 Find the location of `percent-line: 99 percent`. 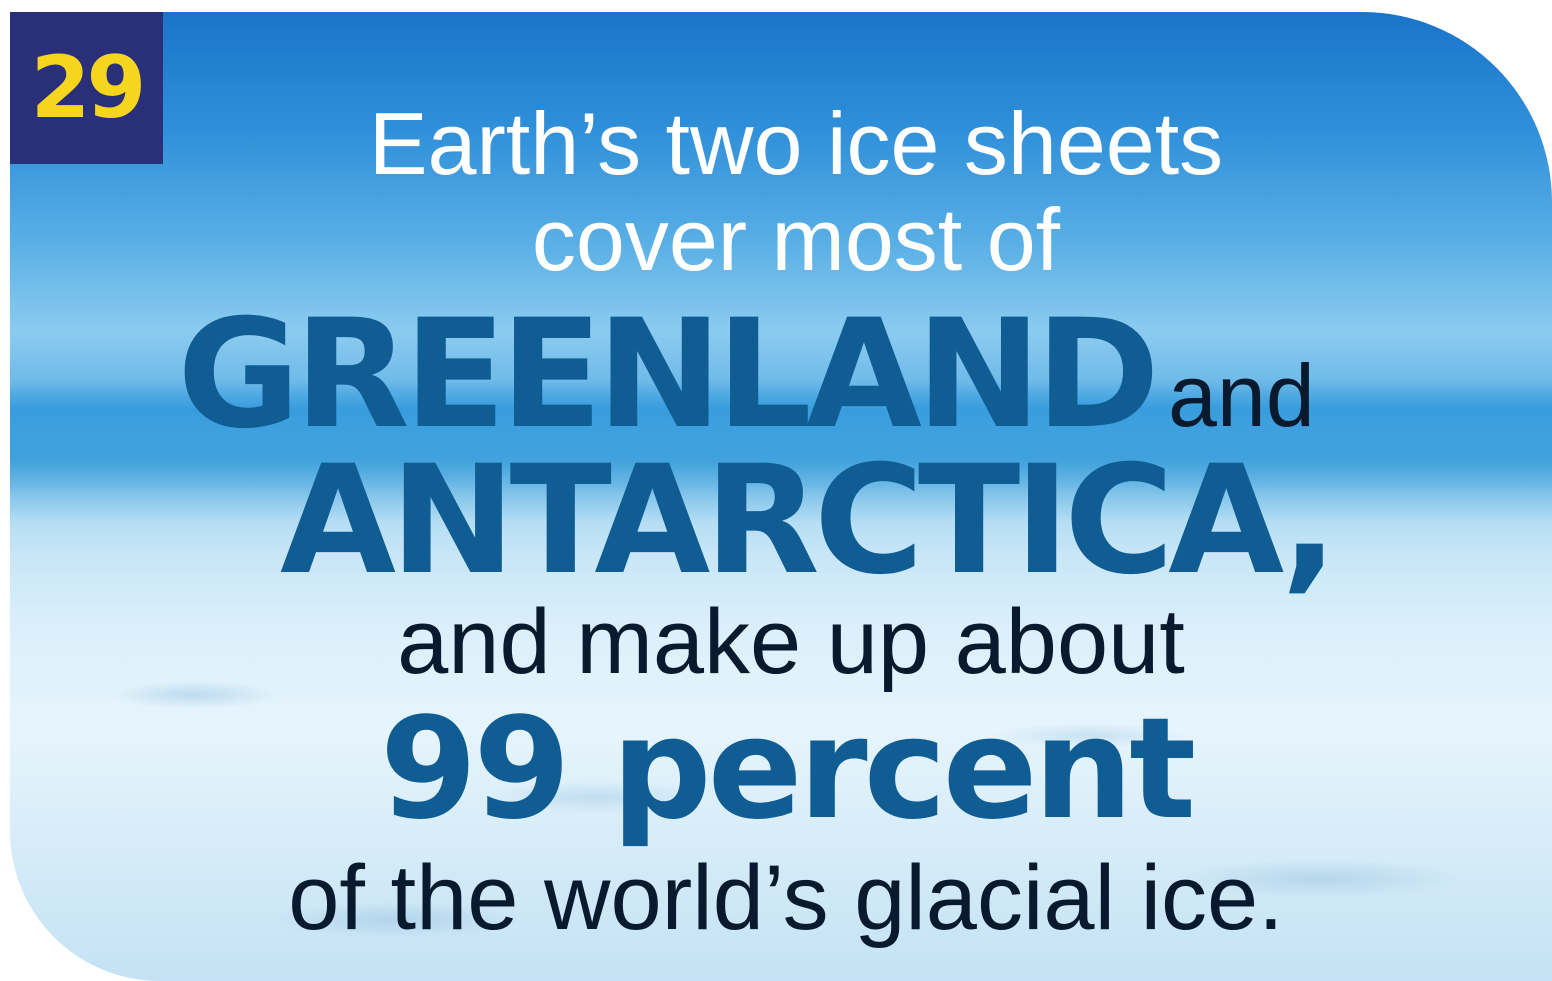

percent-line: 99 percent is located at coordinates (787, 769).